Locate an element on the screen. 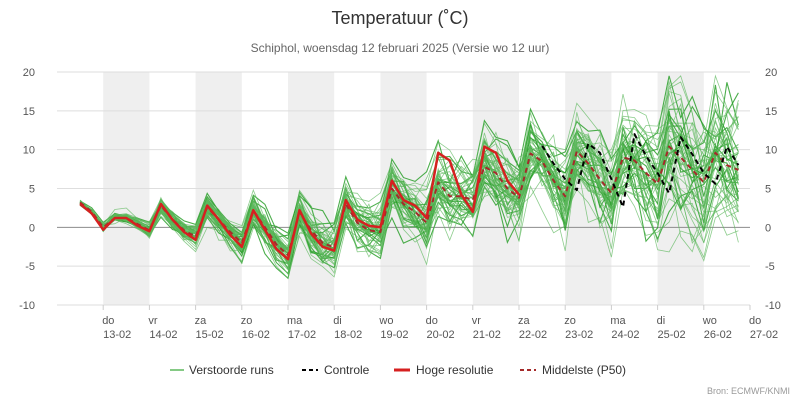 The height and width of the screenshot is (400, 800). legend-item-median: Middelste (P50) is located at coordinates (573, 370).